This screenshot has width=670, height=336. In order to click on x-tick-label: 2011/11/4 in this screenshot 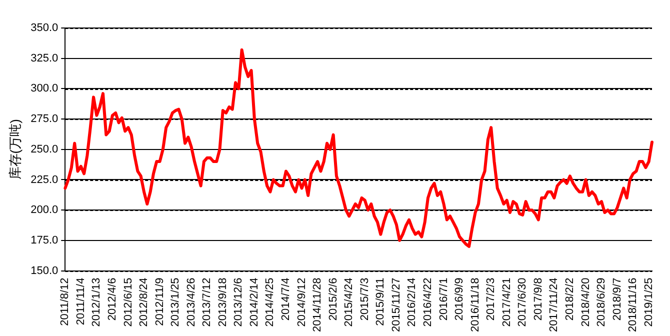, I will do `click(80, 302)`.